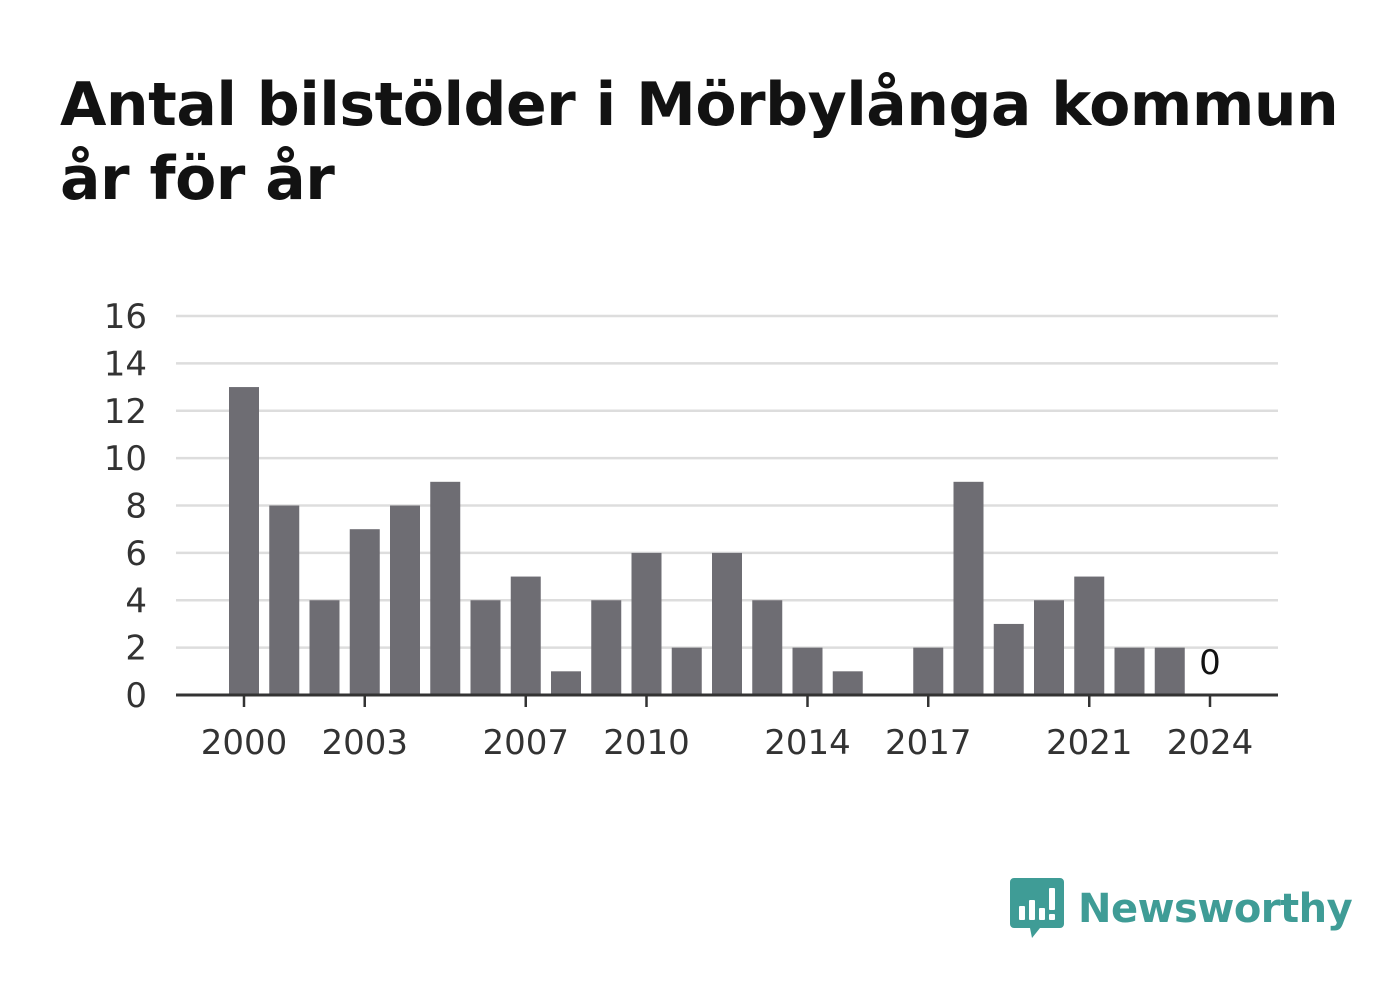  I want to click on x-tick-label: 2003, so click(364, 743).